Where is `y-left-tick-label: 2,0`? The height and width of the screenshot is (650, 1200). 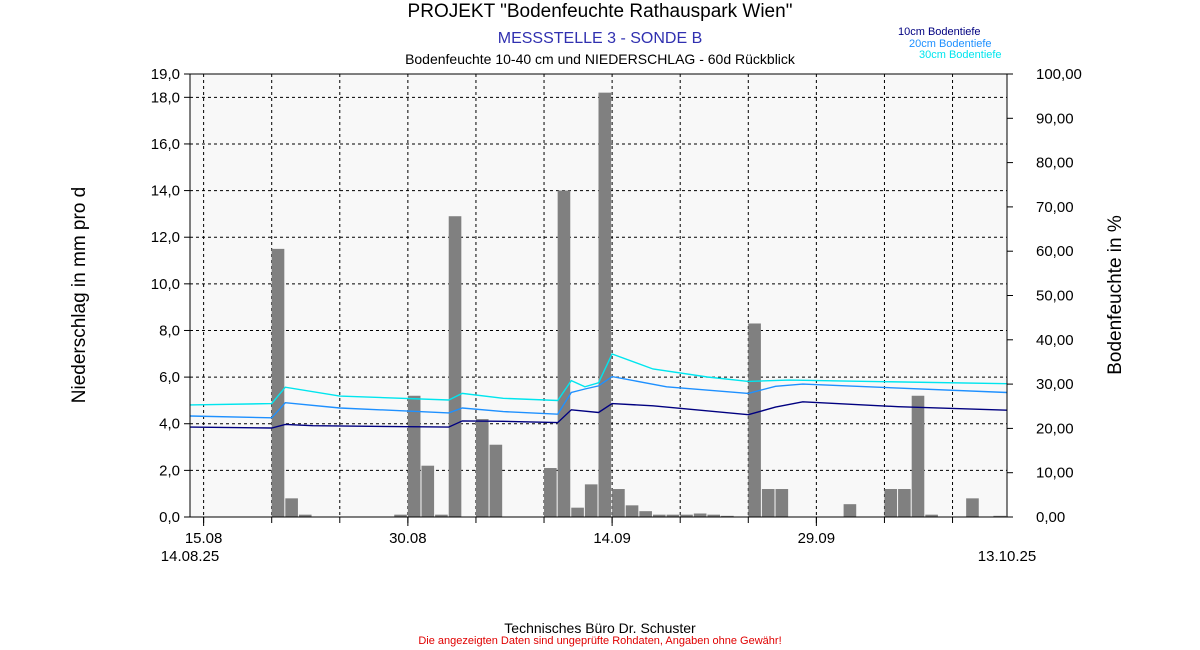
y-left-tick-label: 2,0 is located at coordinates (169, 470).